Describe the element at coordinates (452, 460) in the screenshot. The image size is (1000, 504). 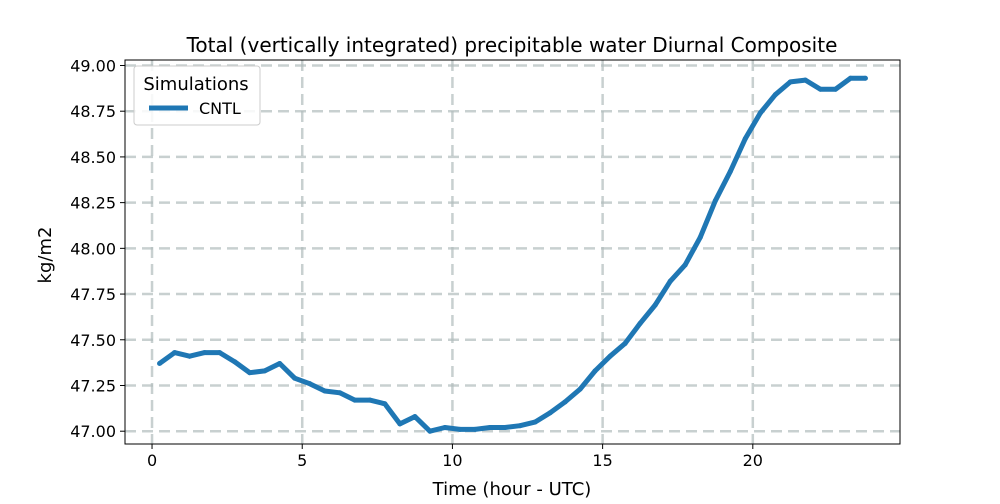
I see `x-tick-label: 10` at that location.